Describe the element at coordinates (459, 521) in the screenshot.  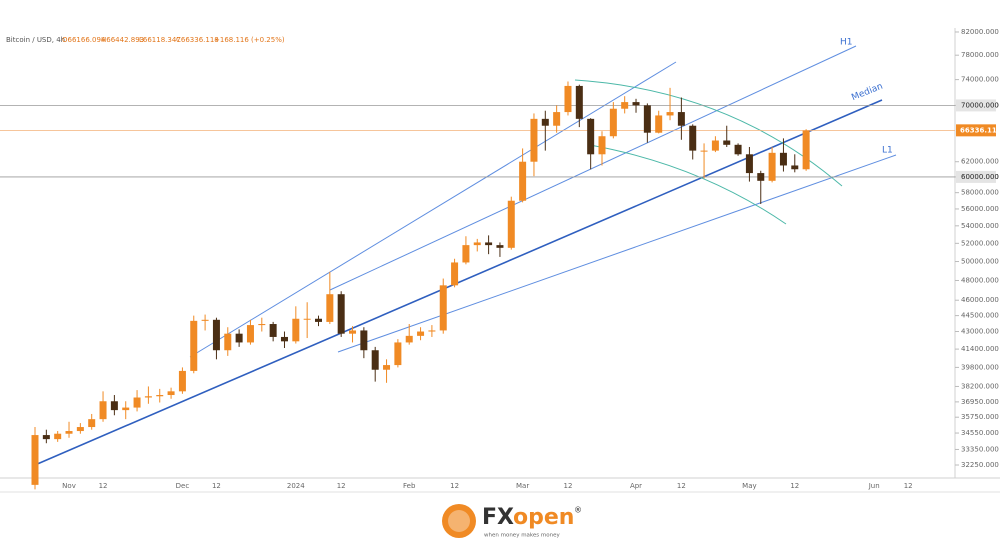
I see `logo-emblem` at that location.